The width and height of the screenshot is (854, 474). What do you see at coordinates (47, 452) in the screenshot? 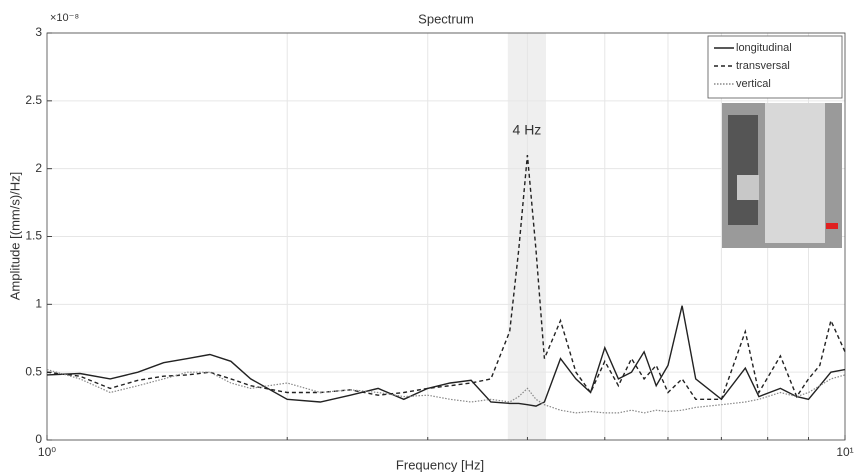
I see `x-tick-label: 10⁰` at bounding box center [47, 452].